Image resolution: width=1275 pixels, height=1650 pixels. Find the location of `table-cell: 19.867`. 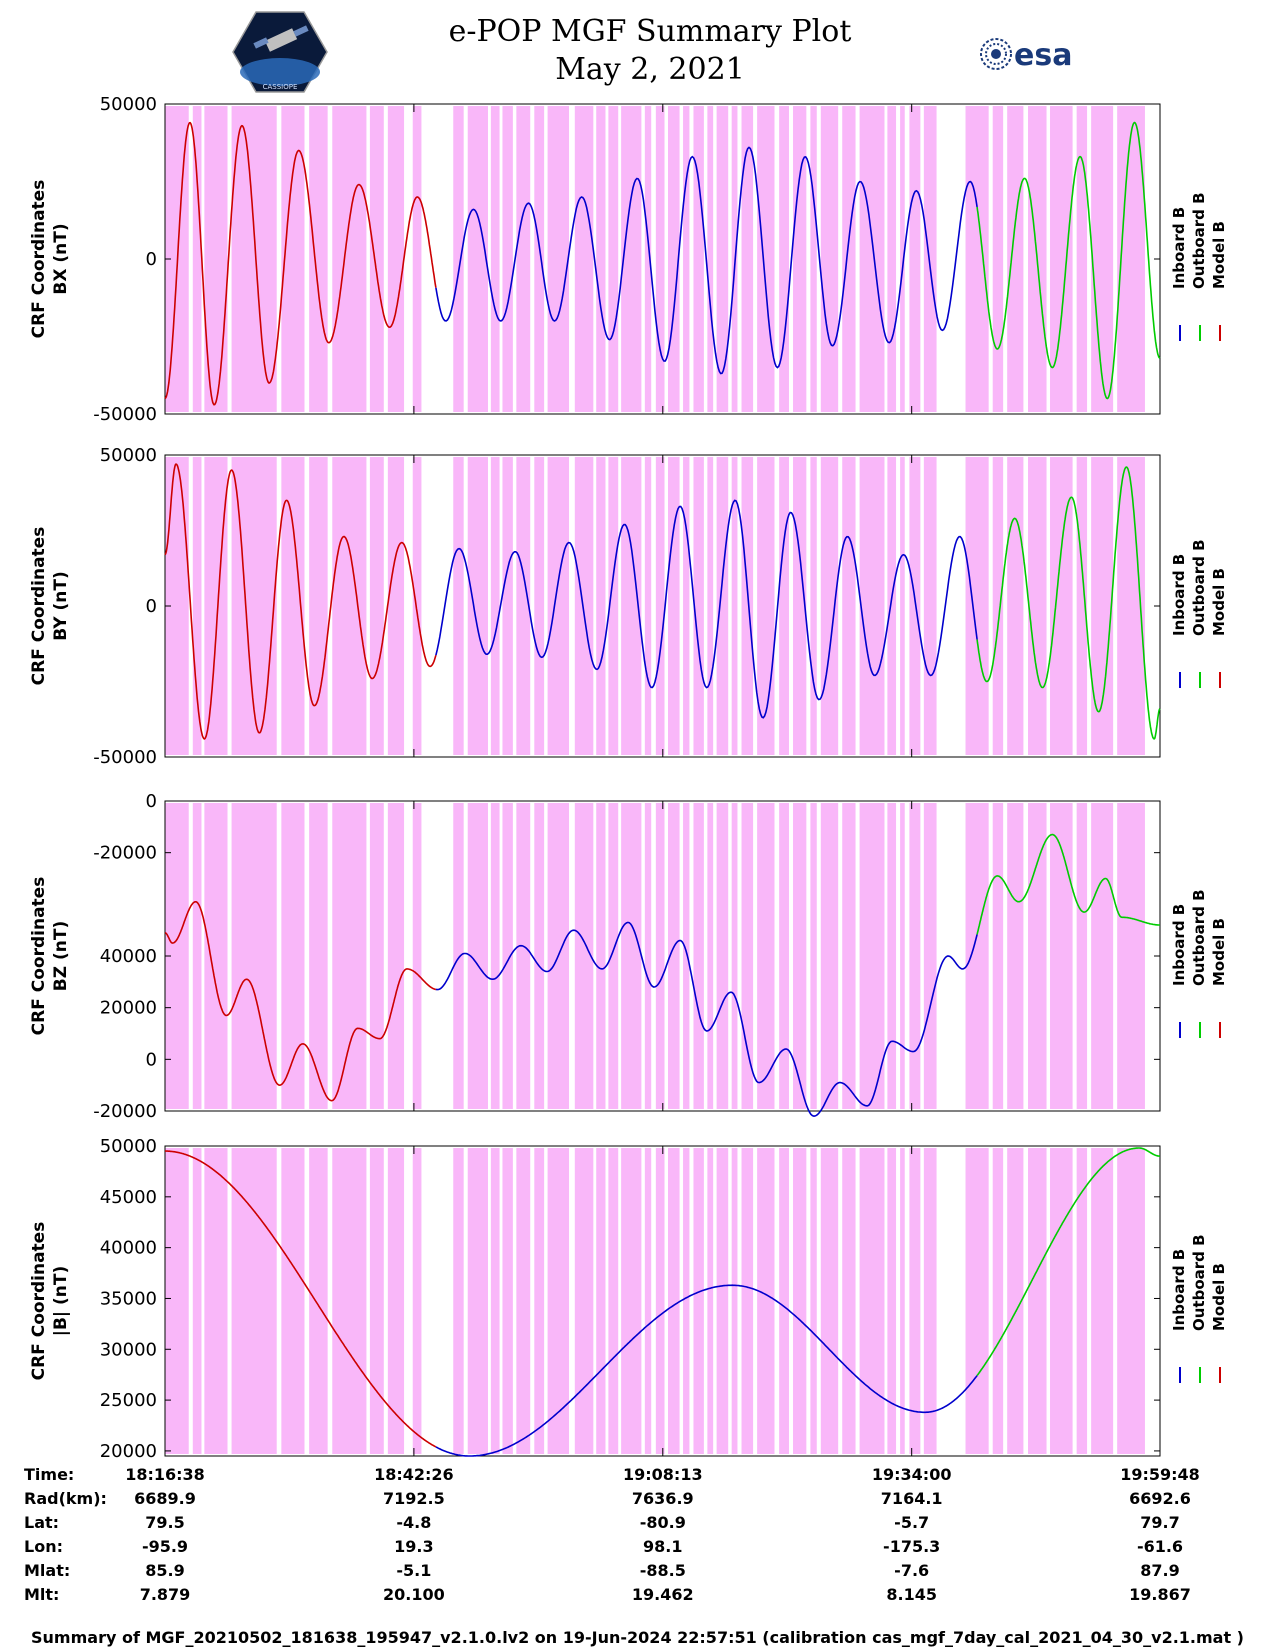

table-cell: 19.867 is located at coordinates (1160, 1594).